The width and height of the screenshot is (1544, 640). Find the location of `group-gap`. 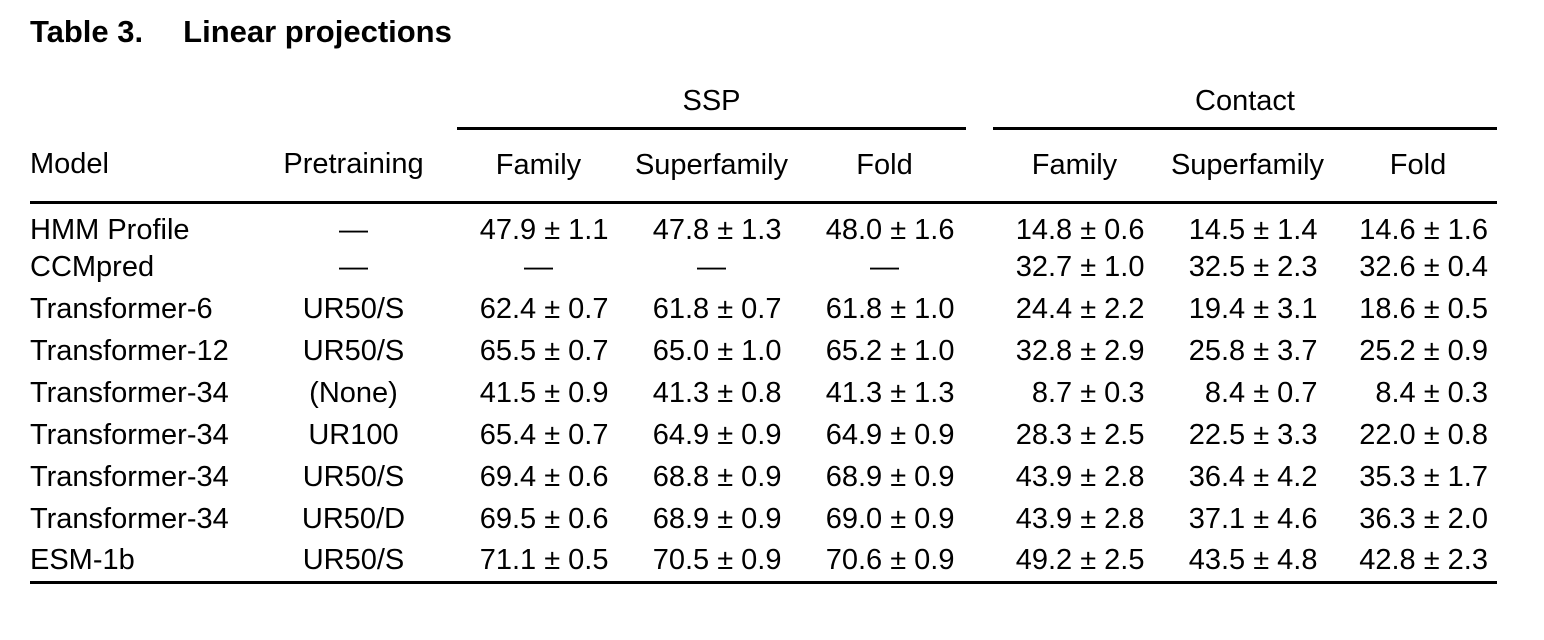

group-gap is located at coordinates (979, 99).